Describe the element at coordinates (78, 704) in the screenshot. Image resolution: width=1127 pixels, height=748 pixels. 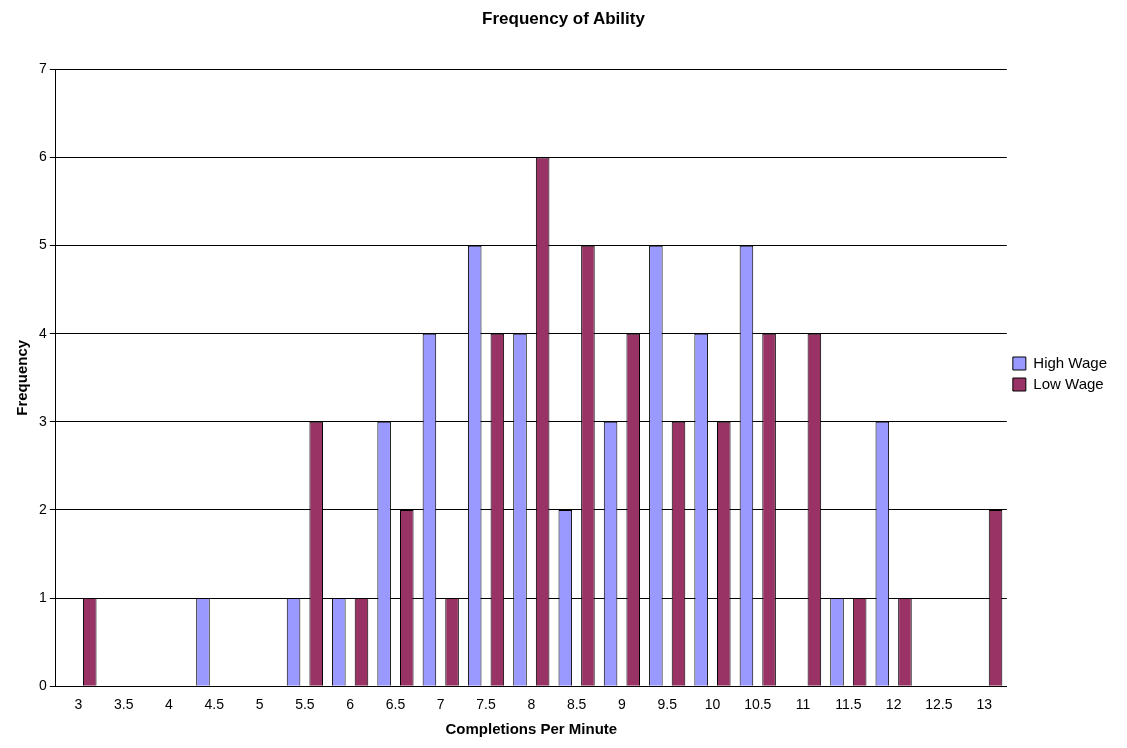
I see `x-tick-label: 3` at that location.